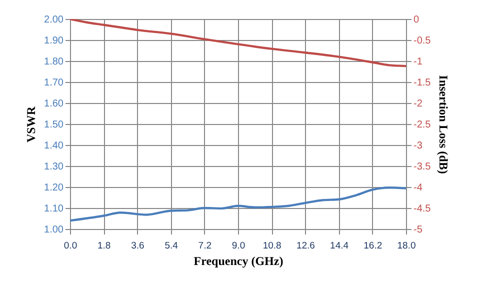  I want to click on y2-tick-label: -5, so click(418, 230).